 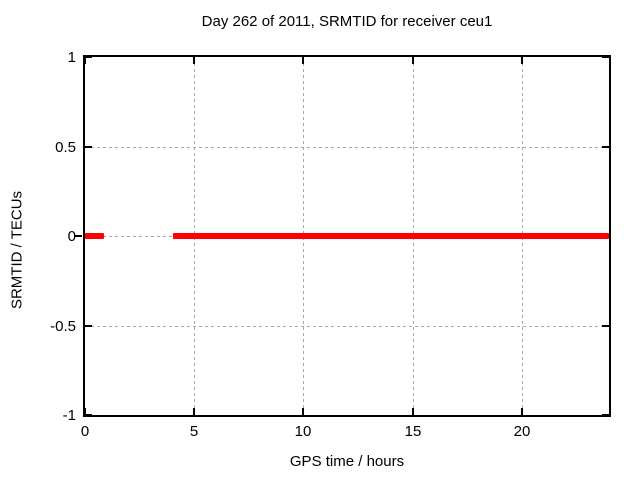 What do you see at coordinates (347, 326) in the screenshot?
I see `gridline-y--0.5` at bounding box center [347, 326].